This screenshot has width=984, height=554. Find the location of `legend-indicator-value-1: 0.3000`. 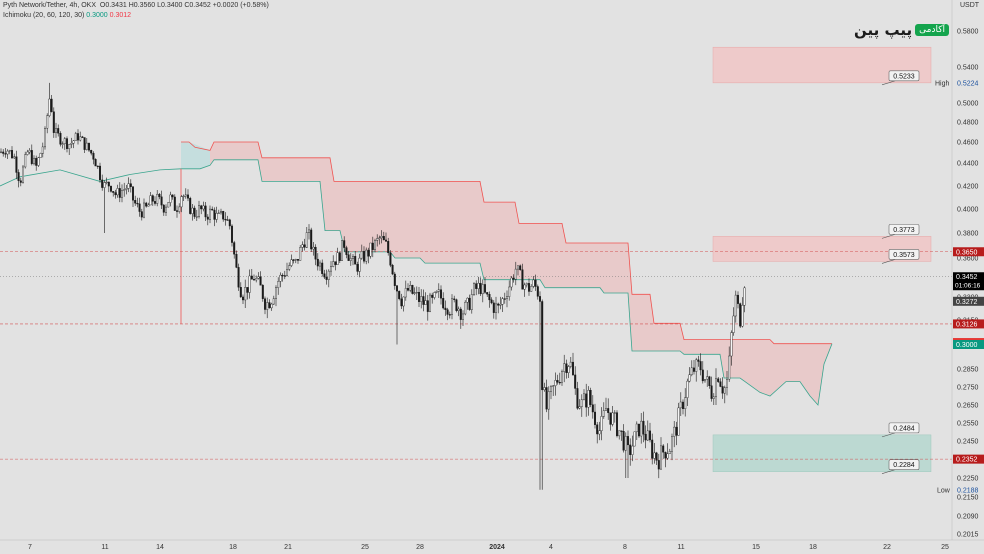

legend-indicator-value-1: 0.3000 is located at coordinates (97, 15).